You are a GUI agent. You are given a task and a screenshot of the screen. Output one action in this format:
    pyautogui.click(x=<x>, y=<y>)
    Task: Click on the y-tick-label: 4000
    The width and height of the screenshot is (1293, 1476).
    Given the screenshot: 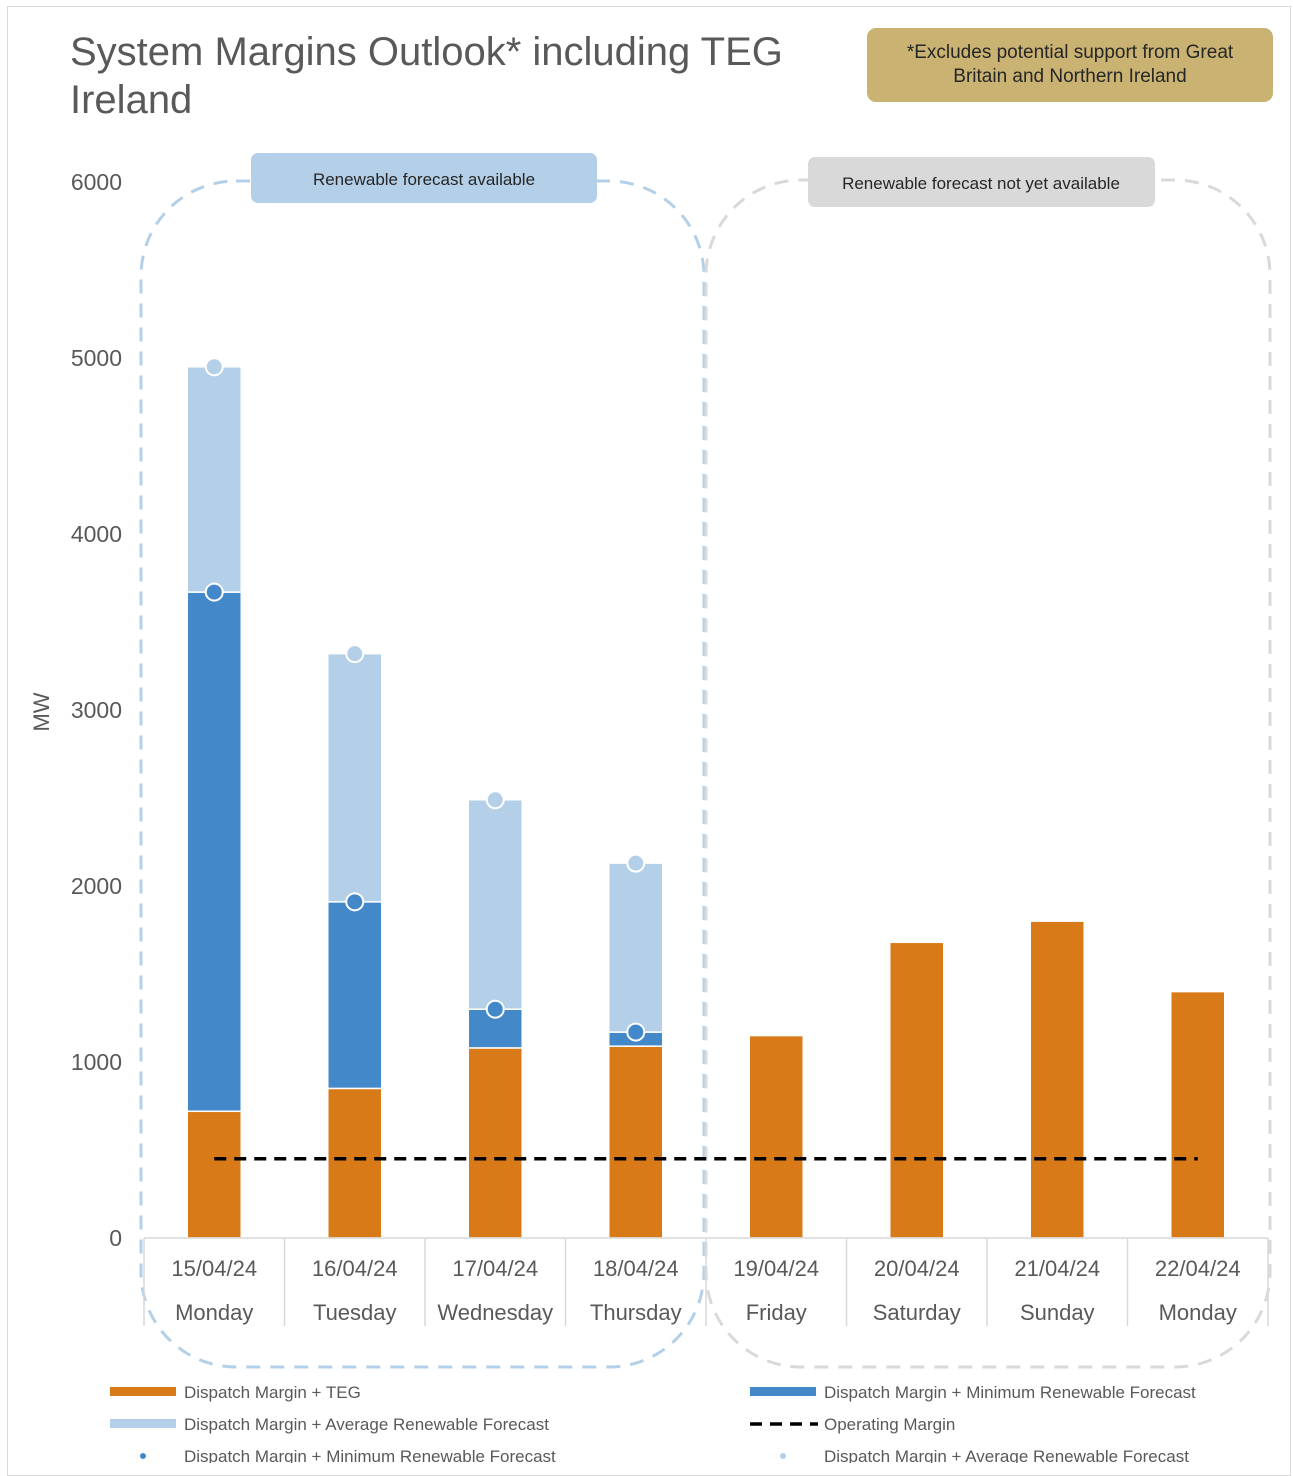 What is the action you would take?
    pyautogui.click(x=96, y=534)
    